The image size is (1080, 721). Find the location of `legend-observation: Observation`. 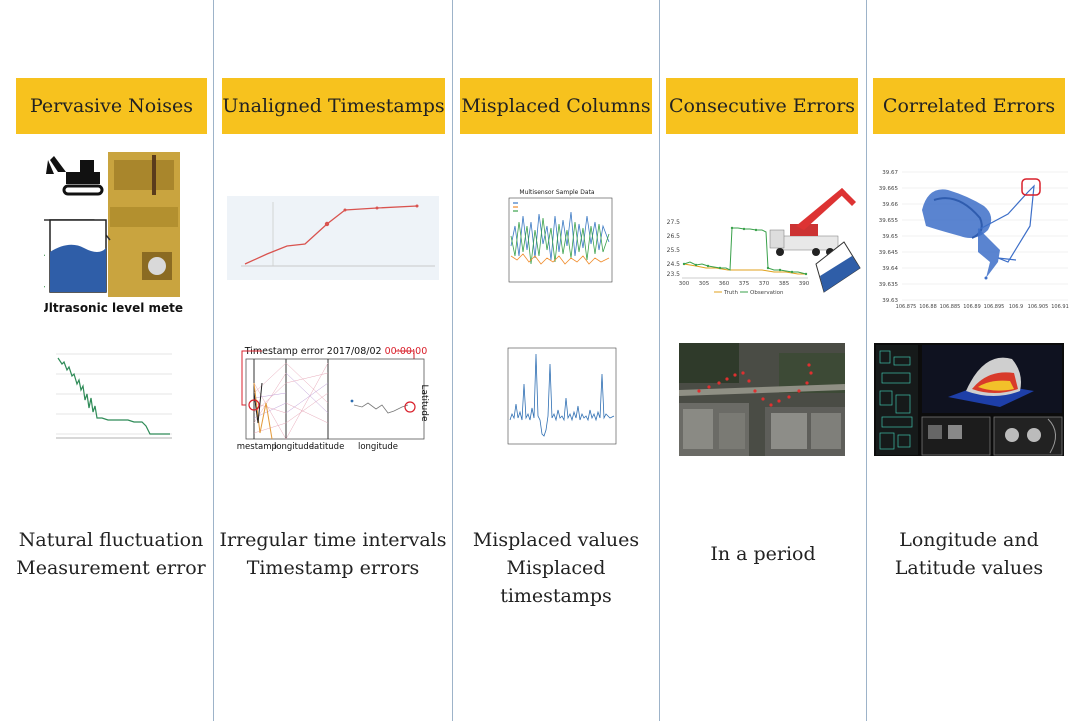

legend-observation: Observation is located at coordinates (767, 293).